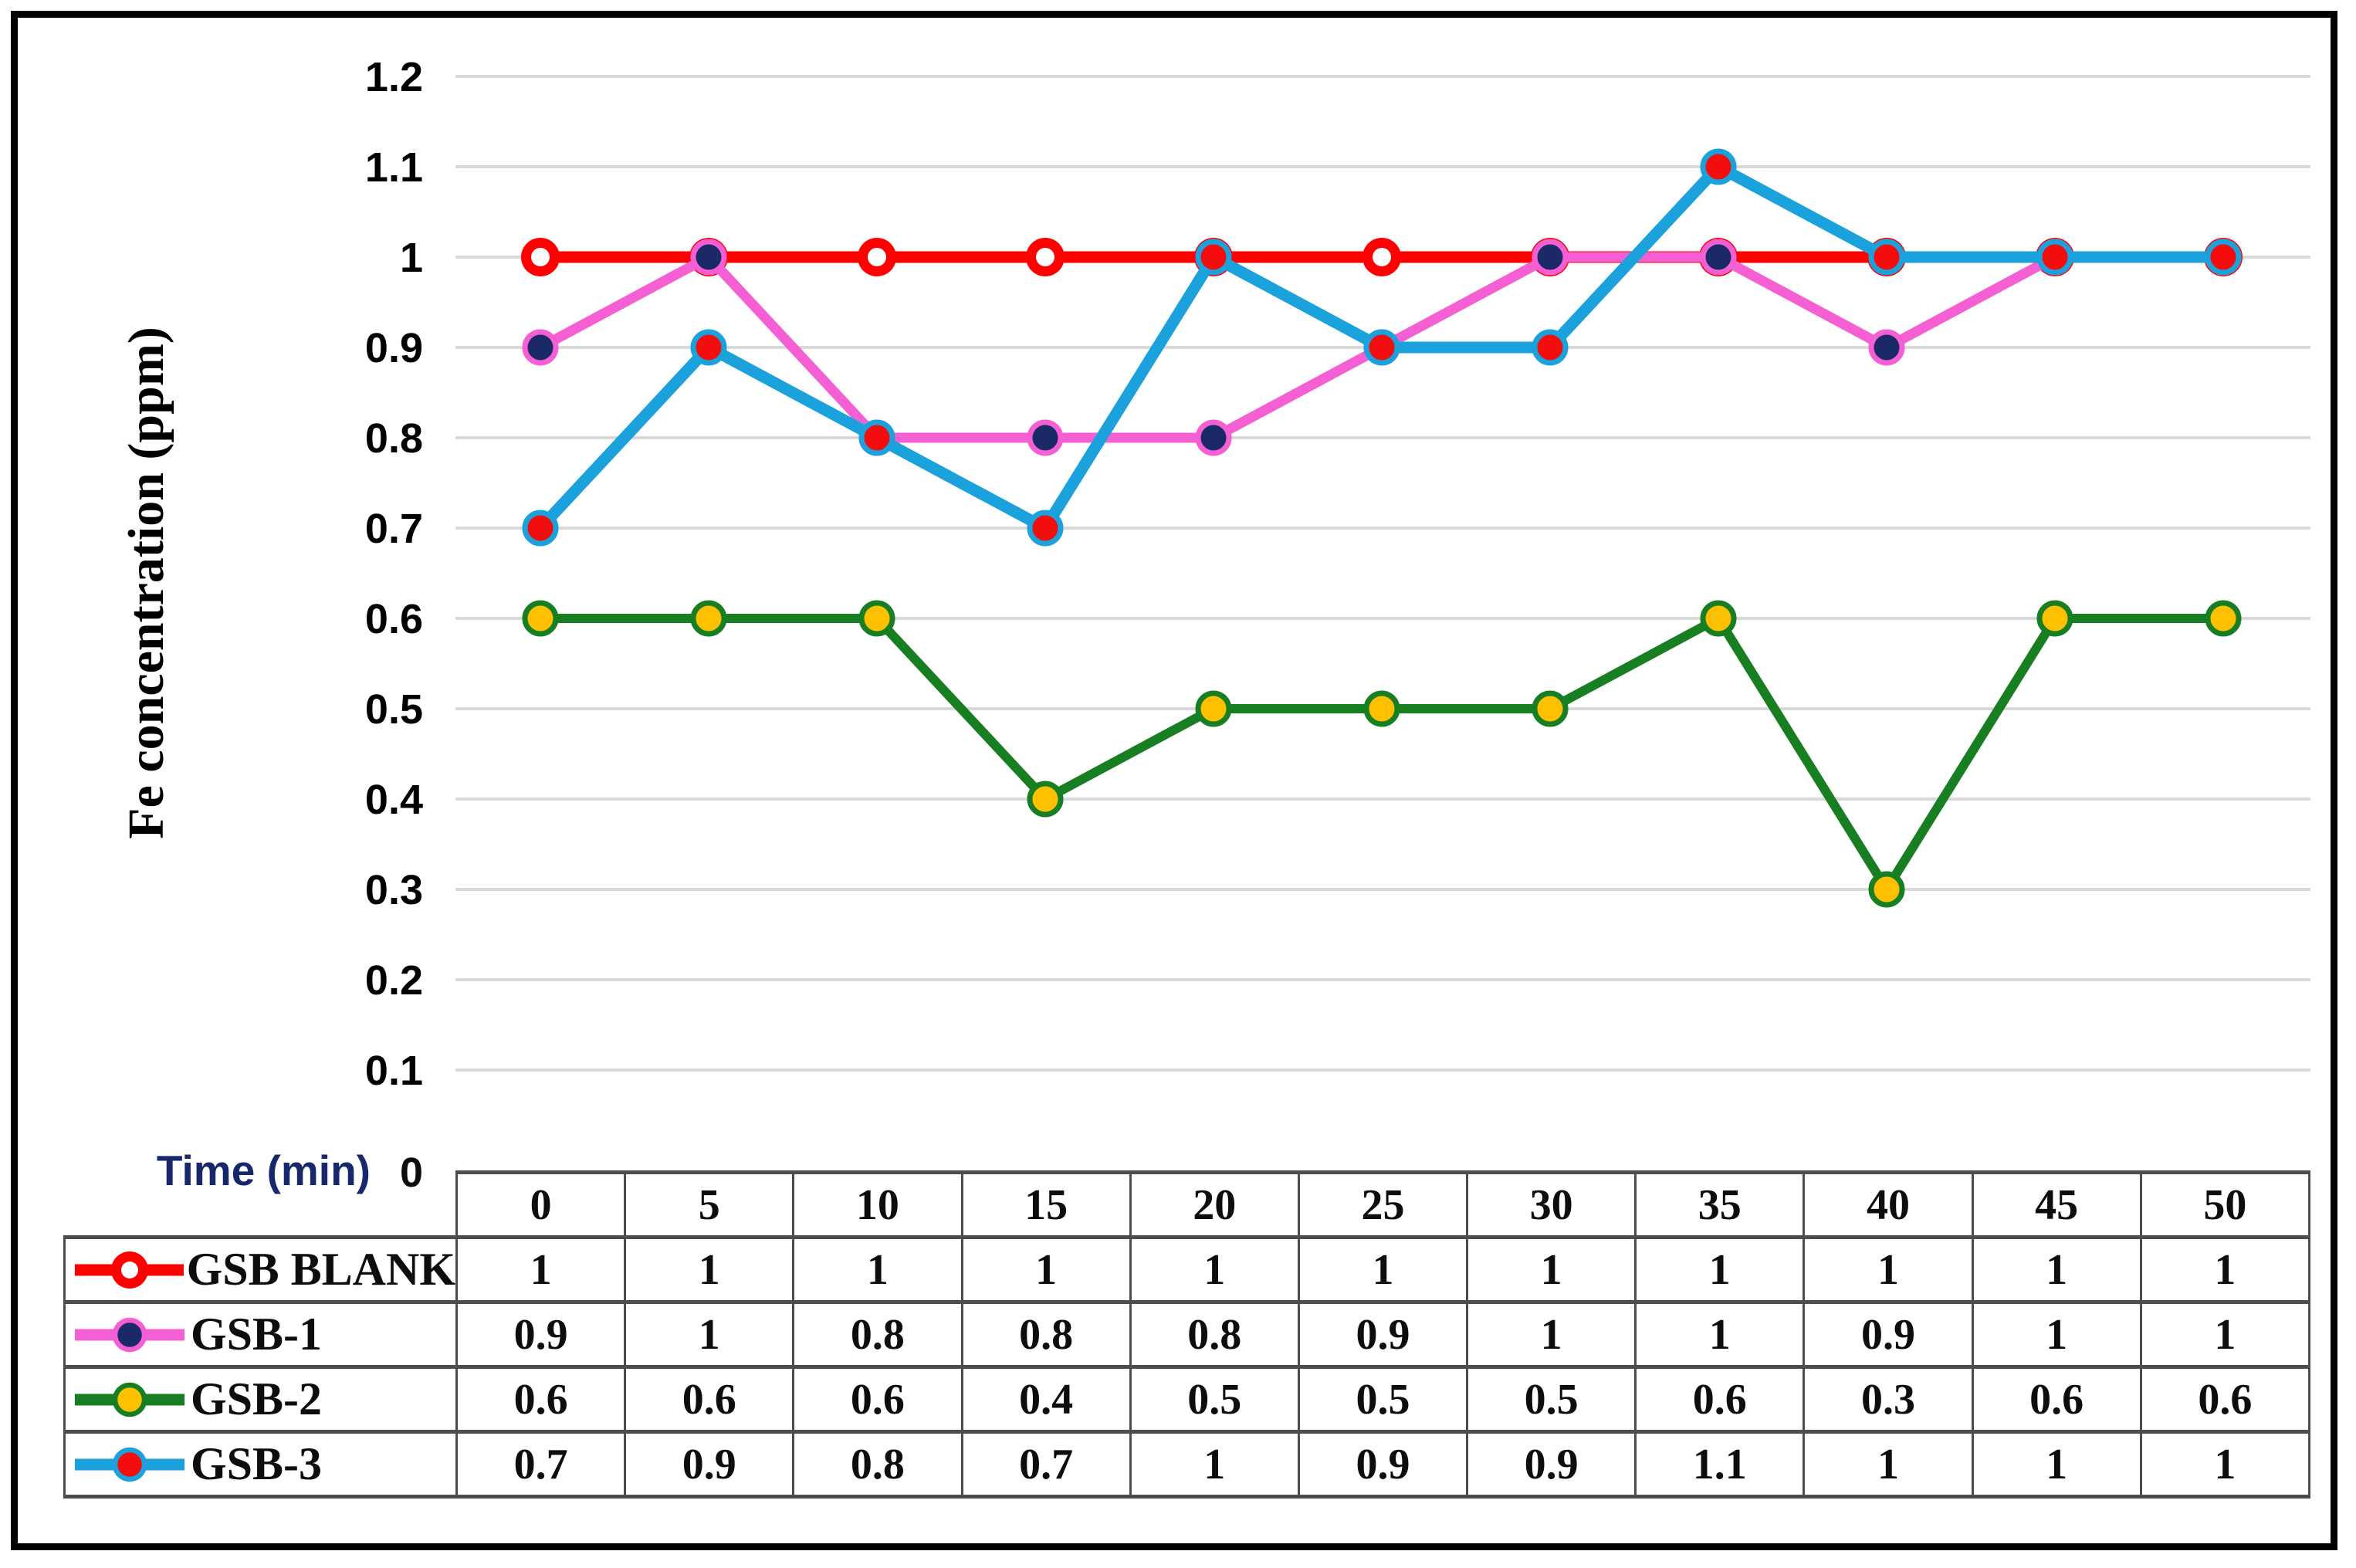  What do you see at coordinates (394, 709) in the screenshot?
I see `y-tick-label: 0.5` at bounding box center [394, 709].